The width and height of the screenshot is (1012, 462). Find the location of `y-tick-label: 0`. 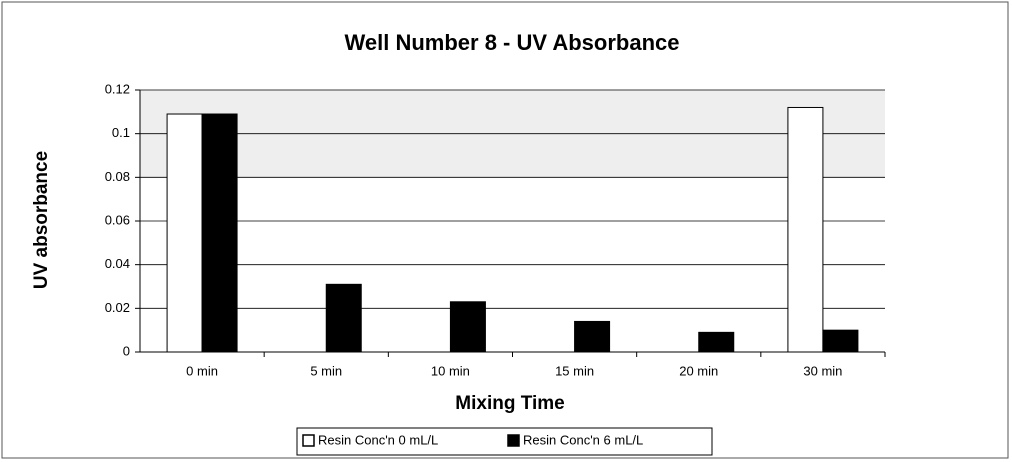

y-tick-label: 0 is located at coordinates (126, 350).